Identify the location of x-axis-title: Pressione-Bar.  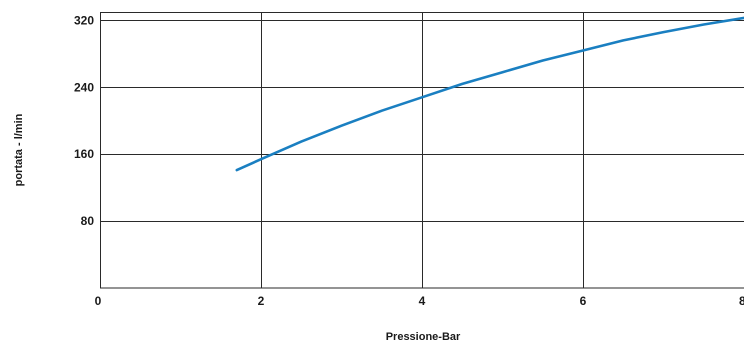
(423, 336).